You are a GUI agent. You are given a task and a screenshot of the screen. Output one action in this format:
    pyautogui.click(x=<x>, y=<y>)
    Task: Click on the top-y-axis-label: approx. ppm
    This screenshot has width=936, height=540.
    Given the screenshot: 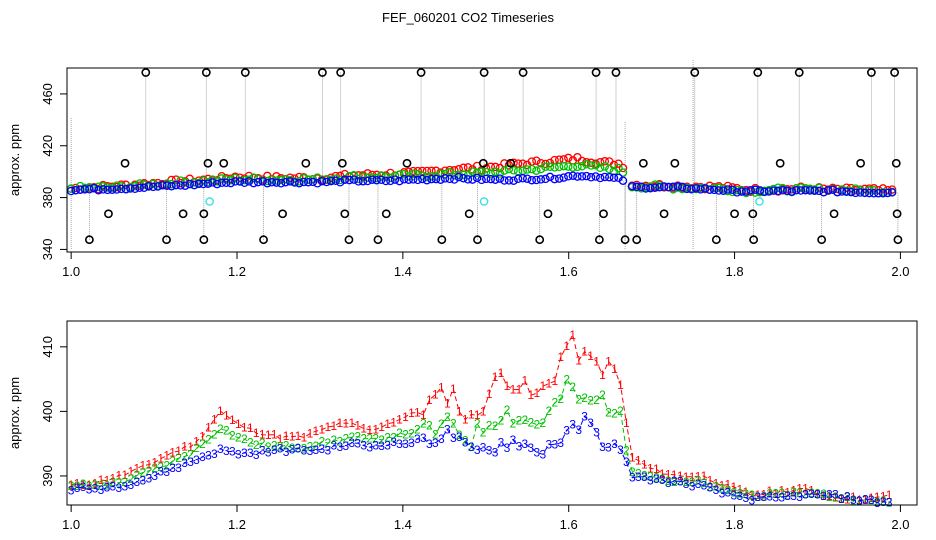 What is the action you would take?
    pyautogui.click(x=14, y=160)
    